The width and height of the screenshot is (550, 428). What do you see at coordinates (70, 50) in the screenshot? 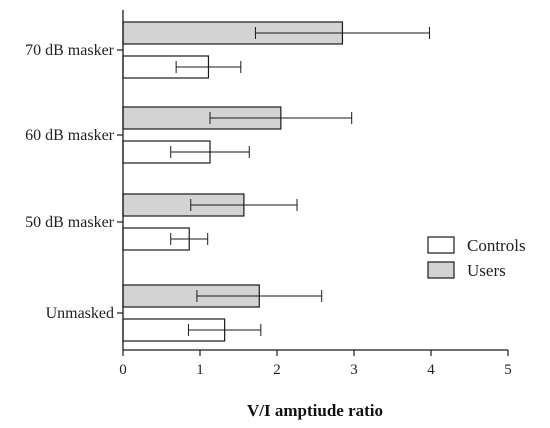
I see `category-label-0: 70 dB masker` at bounding box center [70, 50].